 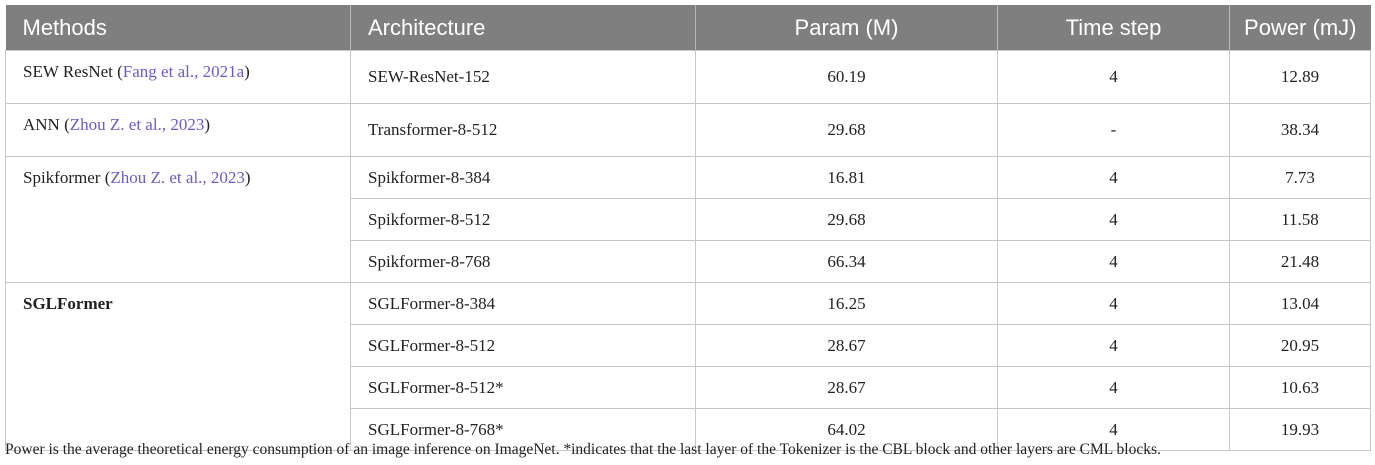 What do you see at coordinates (1113, 130) in the screenshot?
I see `time-step-cell: -` at bounding box center [1113, 130].